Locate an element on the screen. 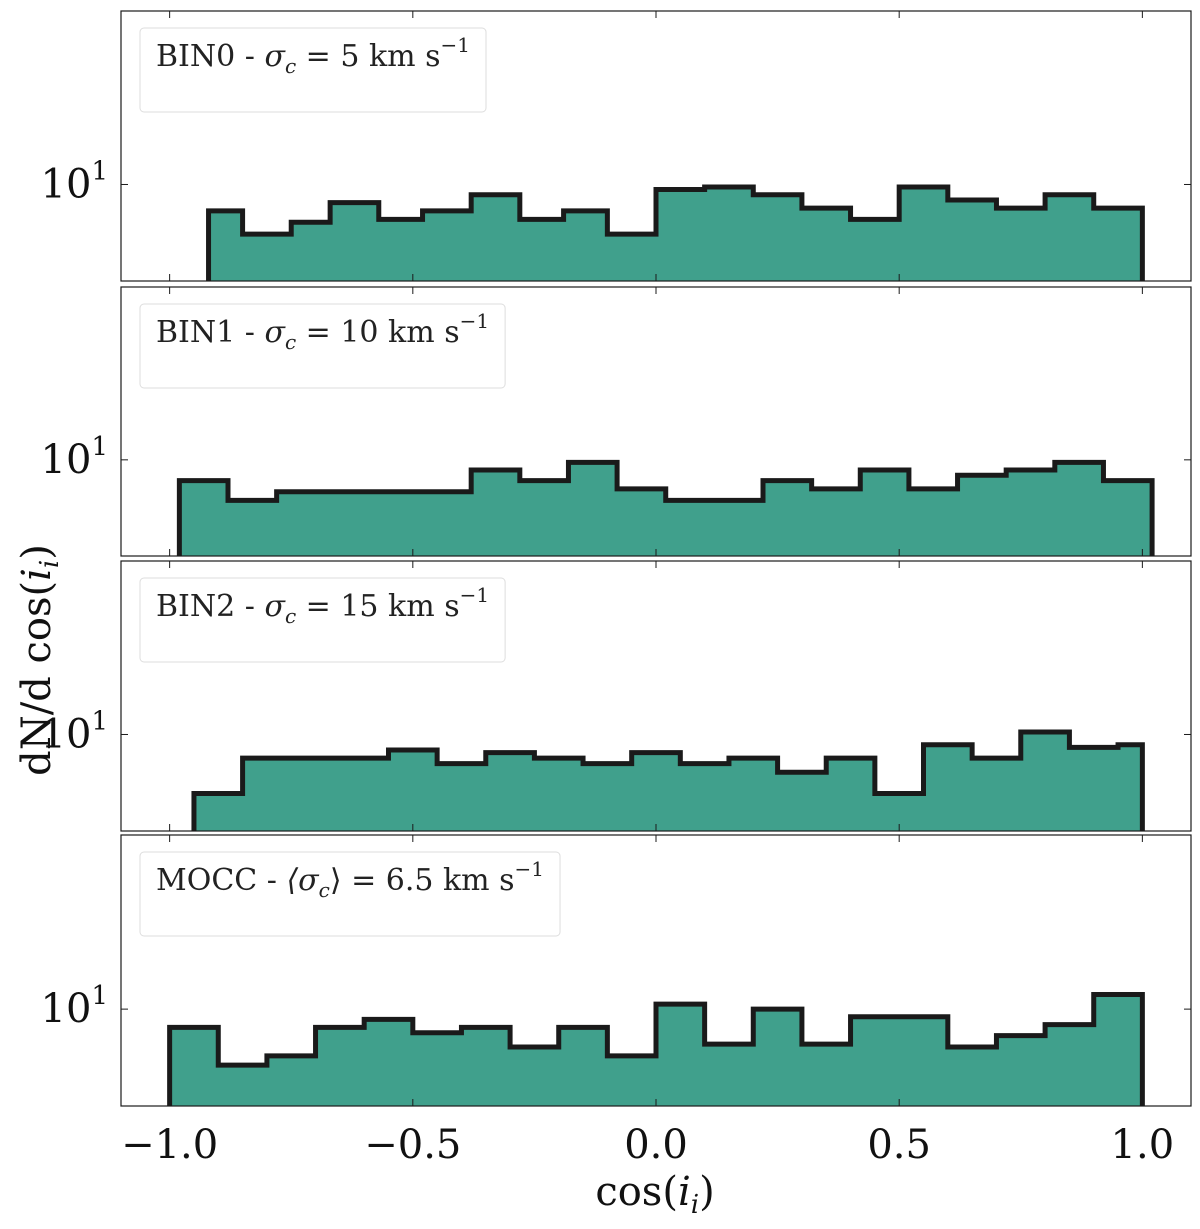  x-tick-label: 1.0 is located at coordinates (1143, 1145).